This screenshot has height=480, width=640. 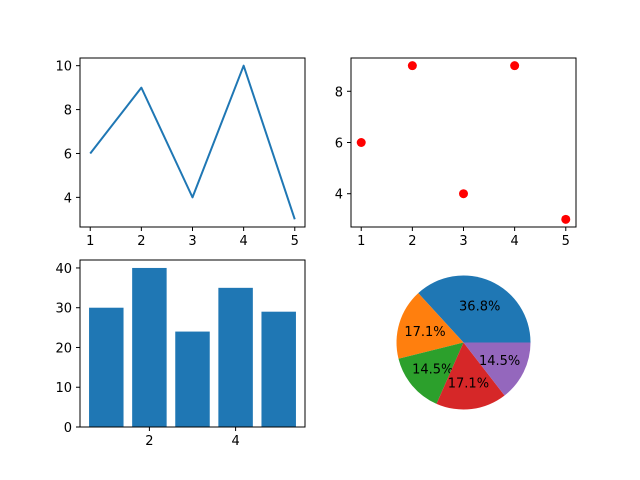 I want to click on series-line, so click(x=192, y=142).